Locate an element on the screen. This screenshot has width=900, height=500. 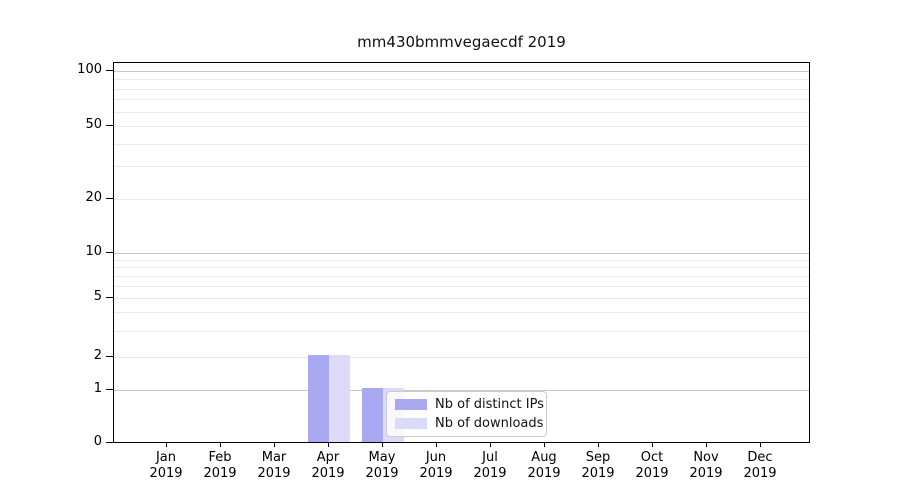
y-tick-label: 50 is located at coordinates (93, 124).